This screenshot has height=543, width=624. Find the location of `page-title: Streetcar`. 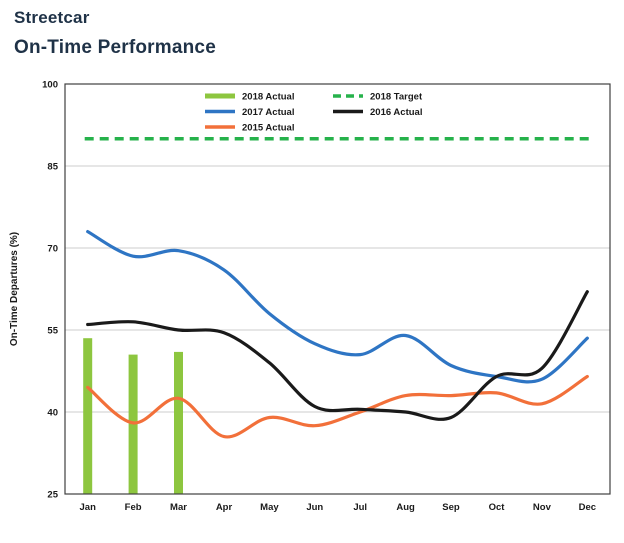

page-title: Streetcar is located at coordinates (52, 17).